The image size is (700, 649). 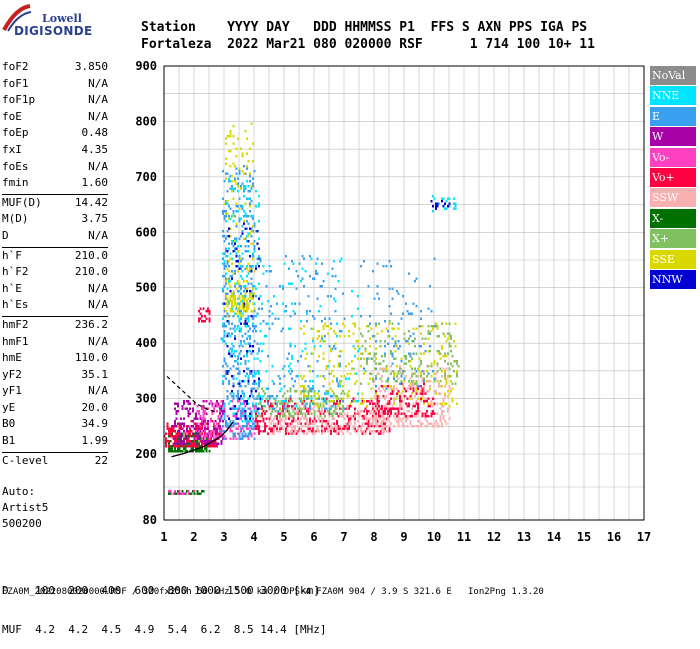 I want to click on param-value: 3.75, so click(x=95, y=219).